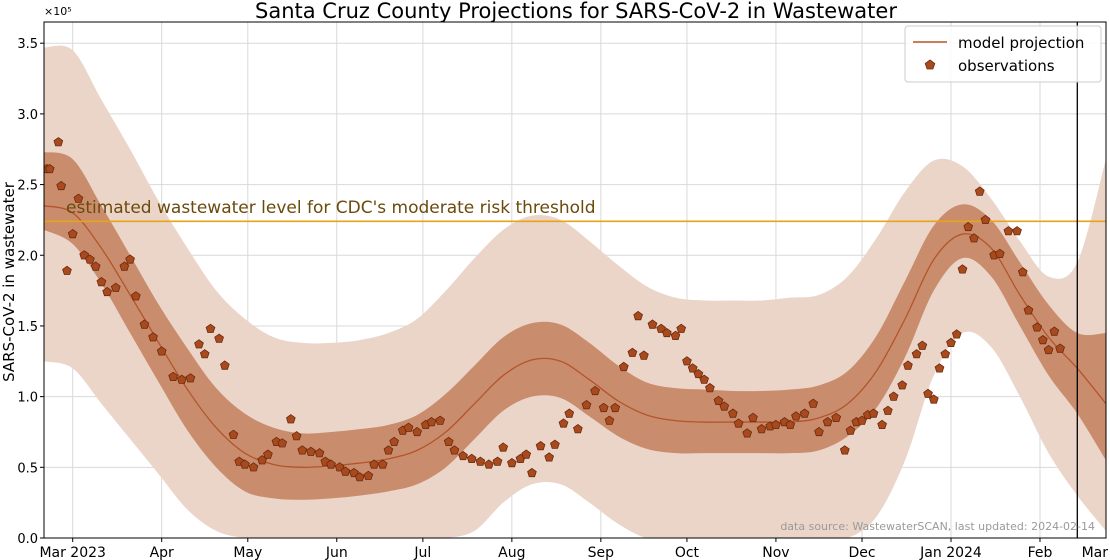 The width and height of the screenshot is (1110, 560). What do you see at coordinates (1006, 66) in the screenshot?
I see `legend-observations-label: observations` at bounding box center [1006, 66].